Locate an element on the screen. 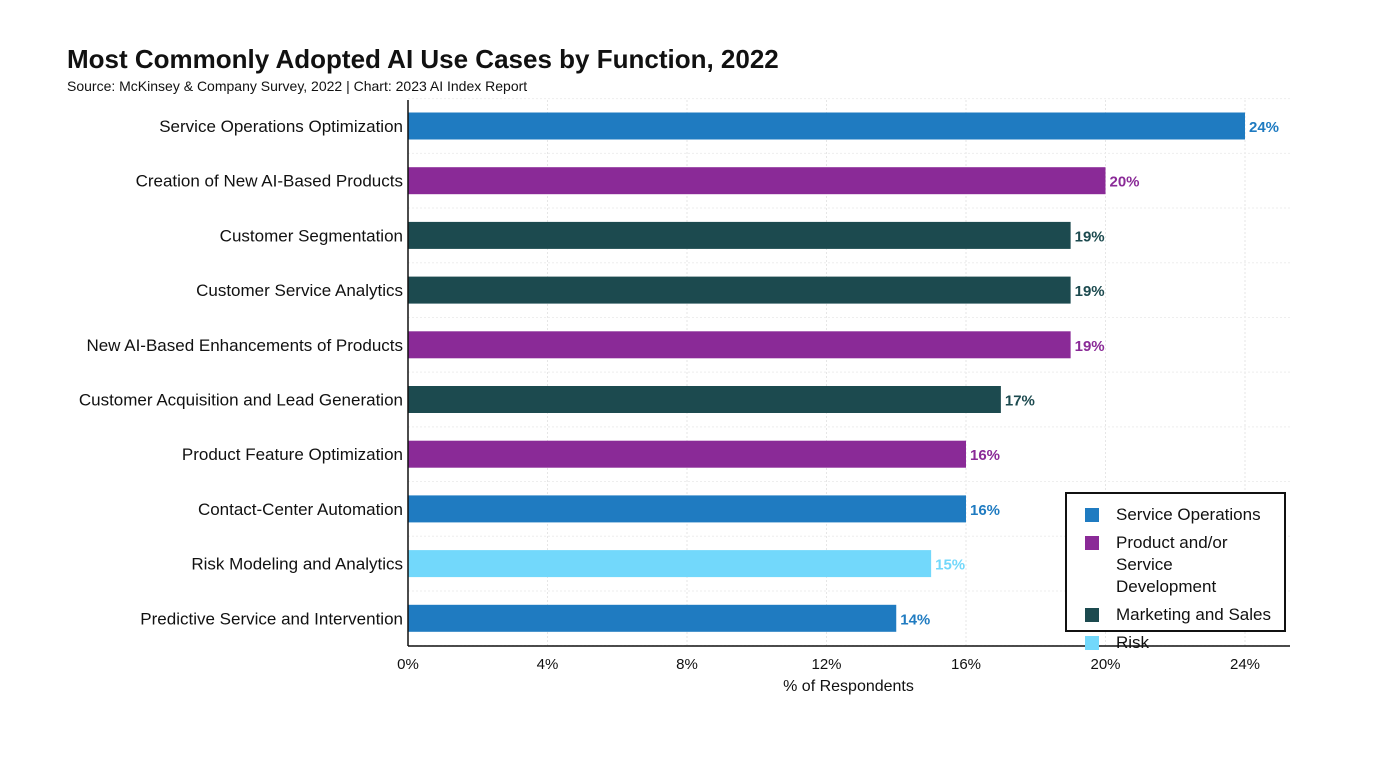 The image size is (1400, 758). data-label: 20% is located at coordinates (1125, 182).